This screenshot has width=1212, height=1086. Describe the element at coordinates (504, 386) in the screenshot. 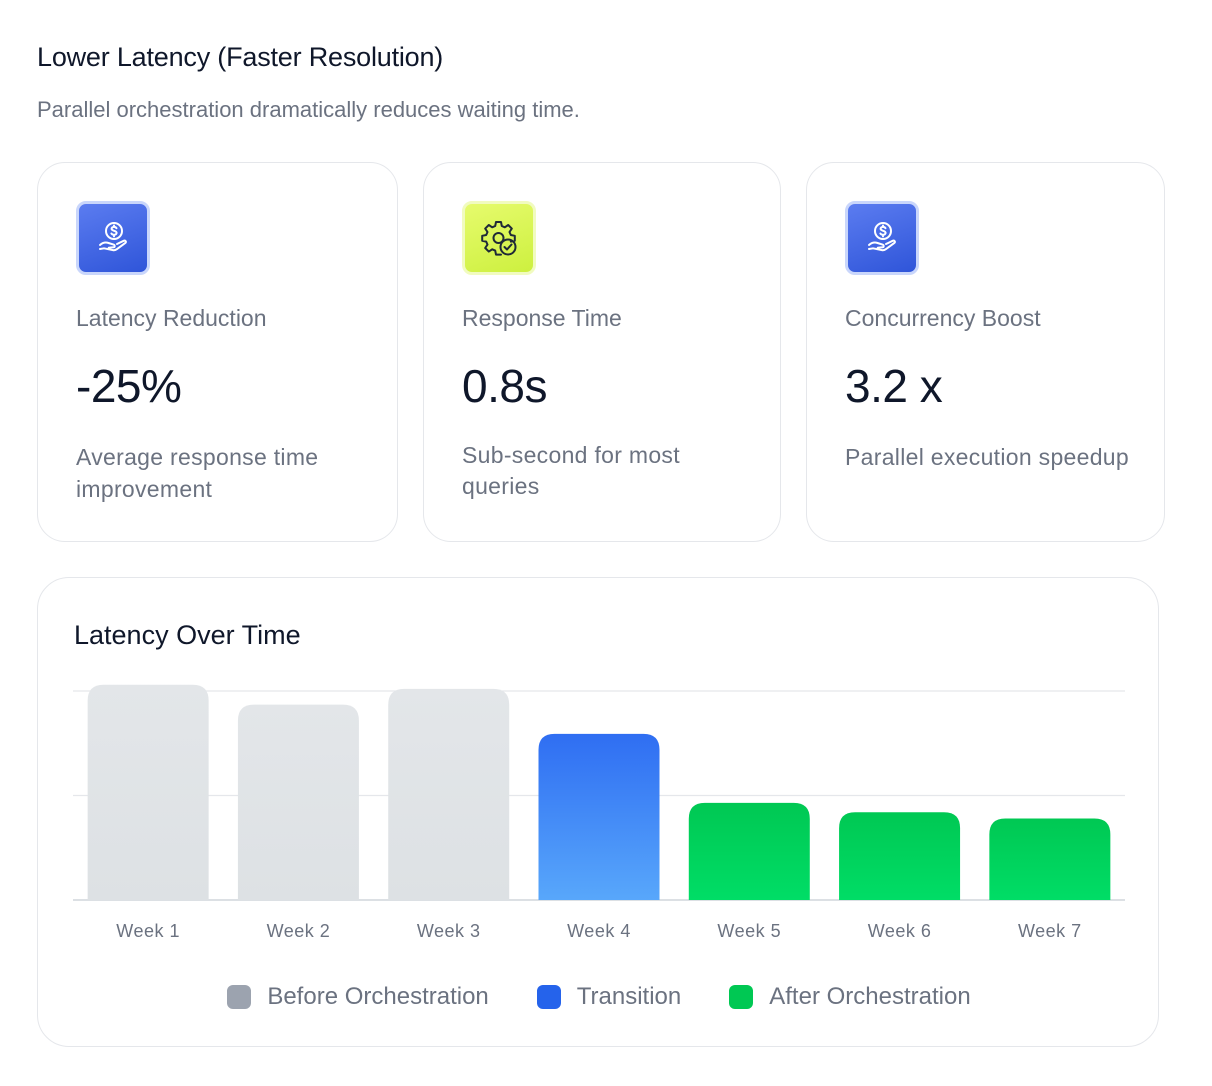

I see `card-value: 0.8s` at that location.